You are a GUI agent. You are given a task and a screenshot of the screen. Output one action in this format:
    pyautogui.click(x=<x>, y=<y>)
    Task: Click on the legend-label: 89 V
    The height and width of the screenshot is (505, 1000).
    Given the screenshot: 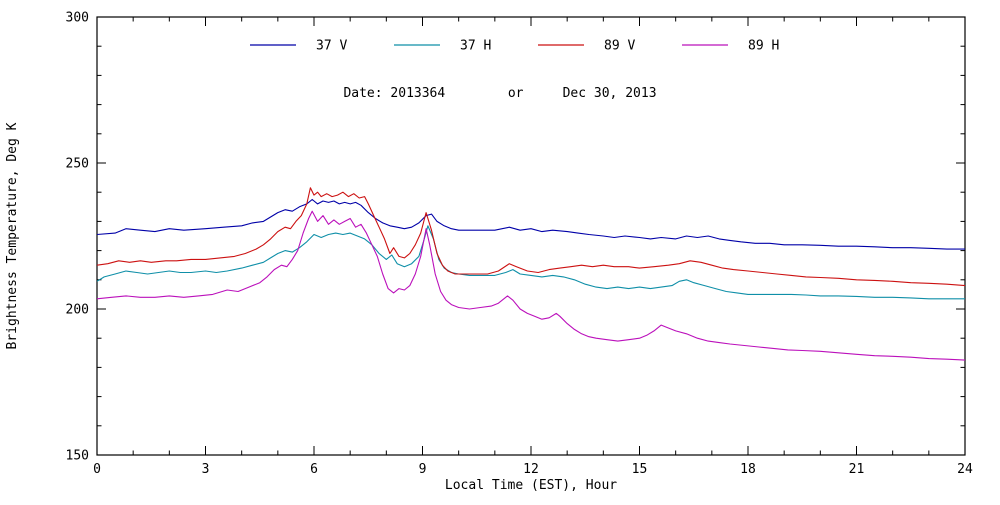 What is the action you would take?
    pyautogui.click(x=619, y=46)
    